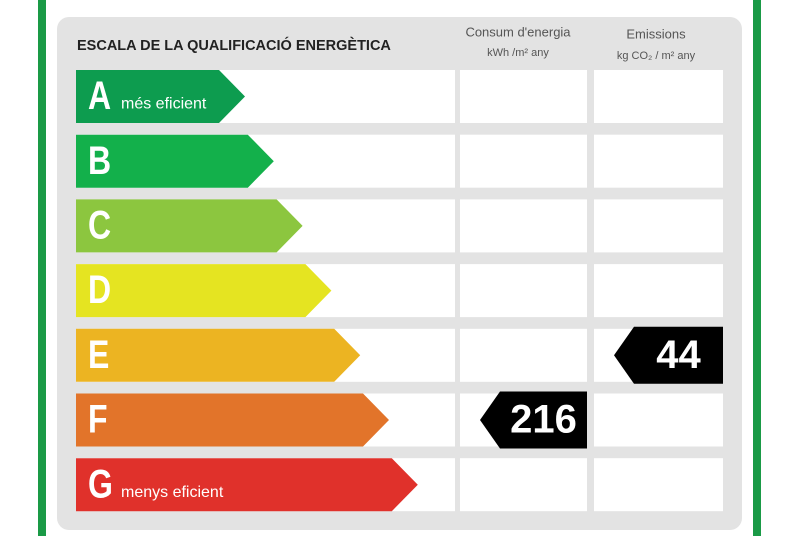  Describe the element at coordinates (518, 53) in the screenshot. I see `column-unit: kWh /m² any` at that location.